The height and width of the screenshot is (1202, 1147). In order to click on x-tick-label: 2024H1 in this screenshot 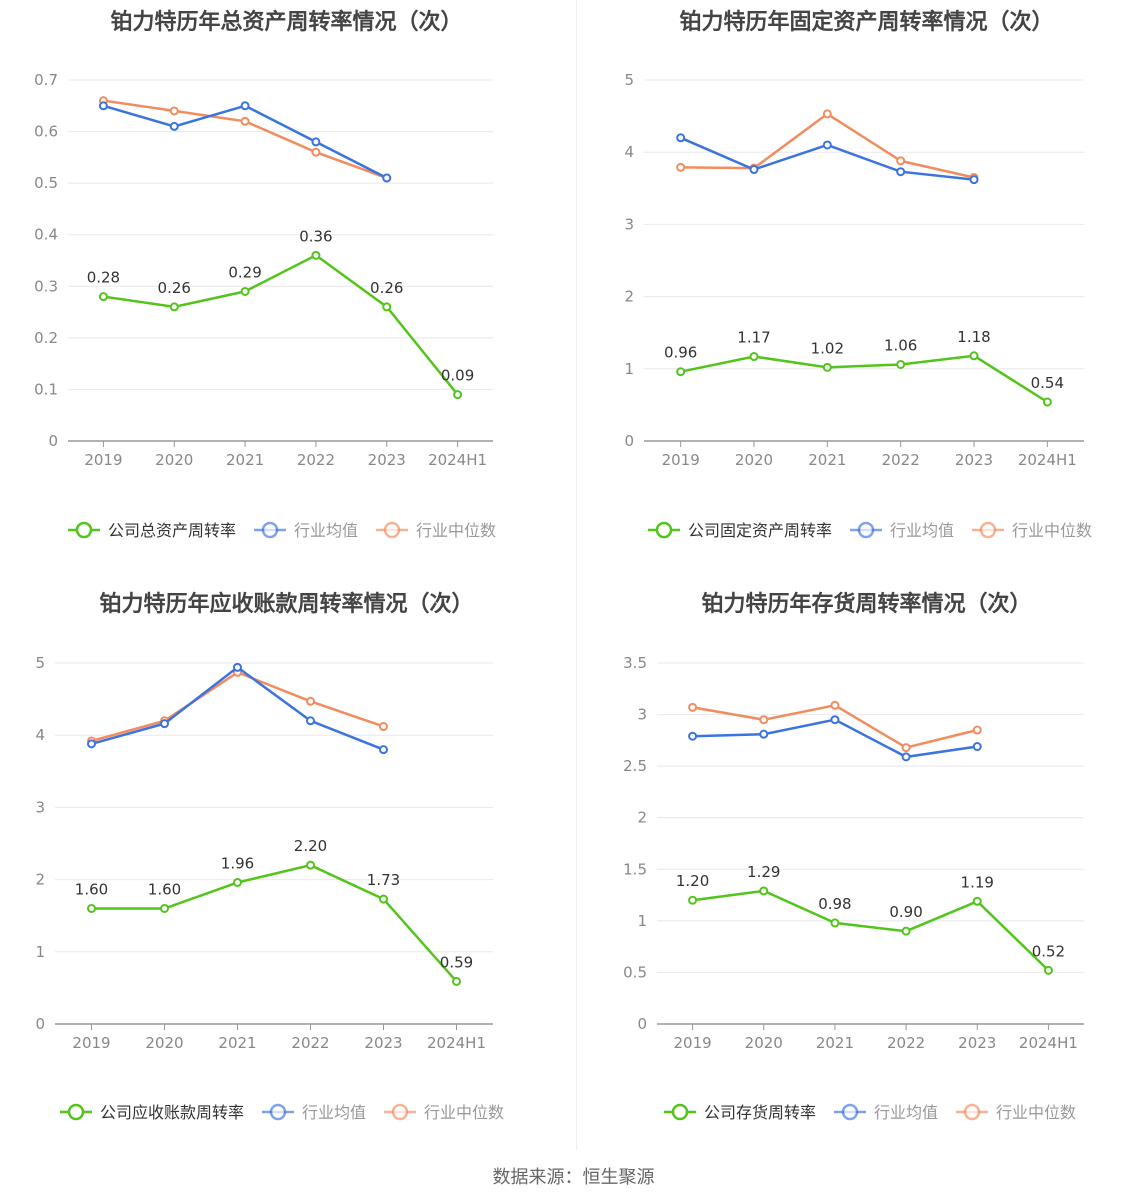, I will do `click(456, 1043)`.